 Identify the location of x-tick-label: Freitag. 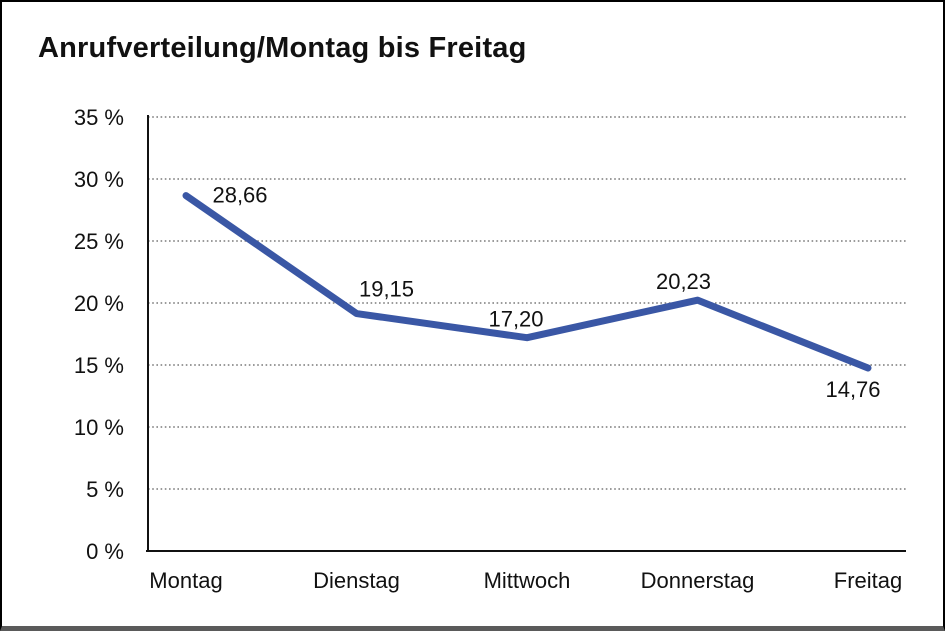
(868, 580).